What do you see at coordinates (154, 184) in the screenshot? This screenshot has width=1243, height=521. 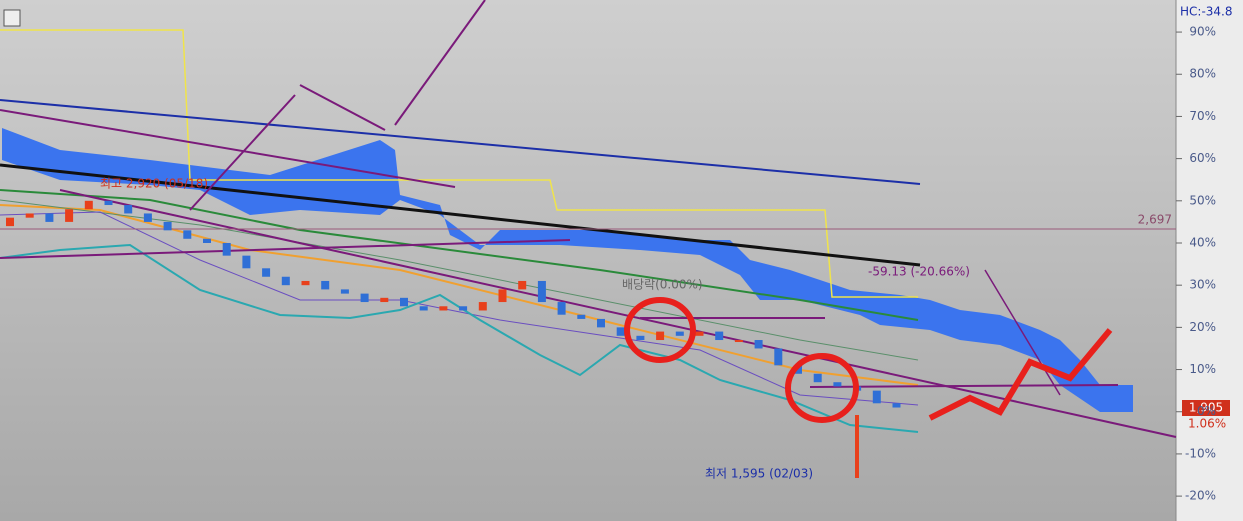 I see `high-label: 최고 2,920 (05/18)` at bounding box center [154, 184].